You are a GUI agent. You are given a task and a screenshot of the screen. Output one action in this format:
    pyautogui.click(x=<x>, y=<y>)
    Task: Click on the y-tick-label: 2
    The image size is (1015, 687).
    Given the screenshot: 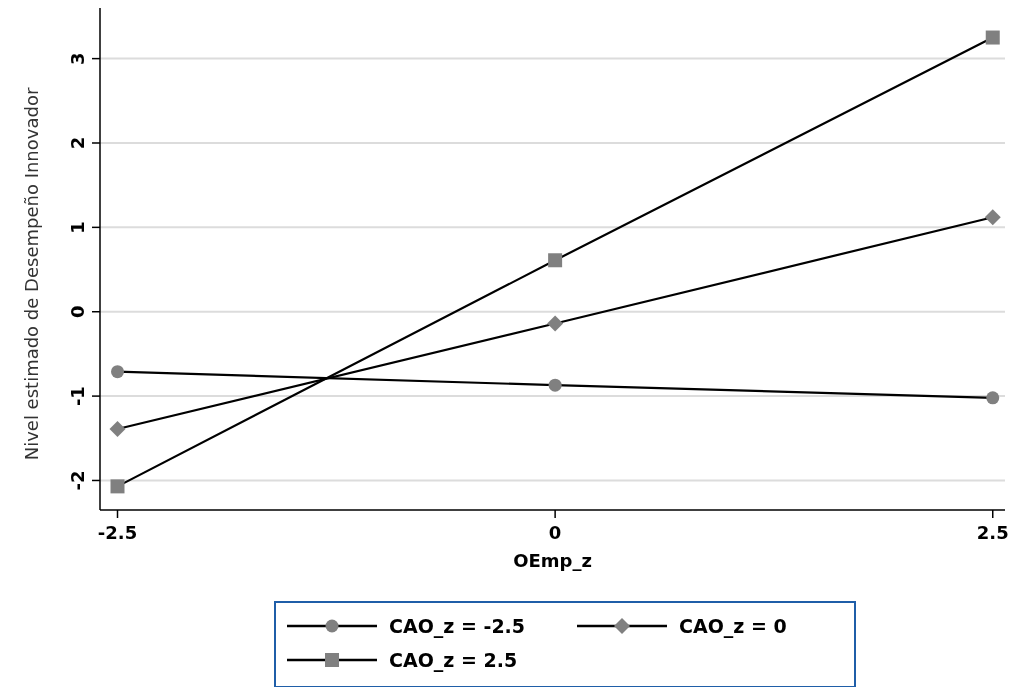 What is the action you would take?
    pyautogui.click(x=77, y=143)
    